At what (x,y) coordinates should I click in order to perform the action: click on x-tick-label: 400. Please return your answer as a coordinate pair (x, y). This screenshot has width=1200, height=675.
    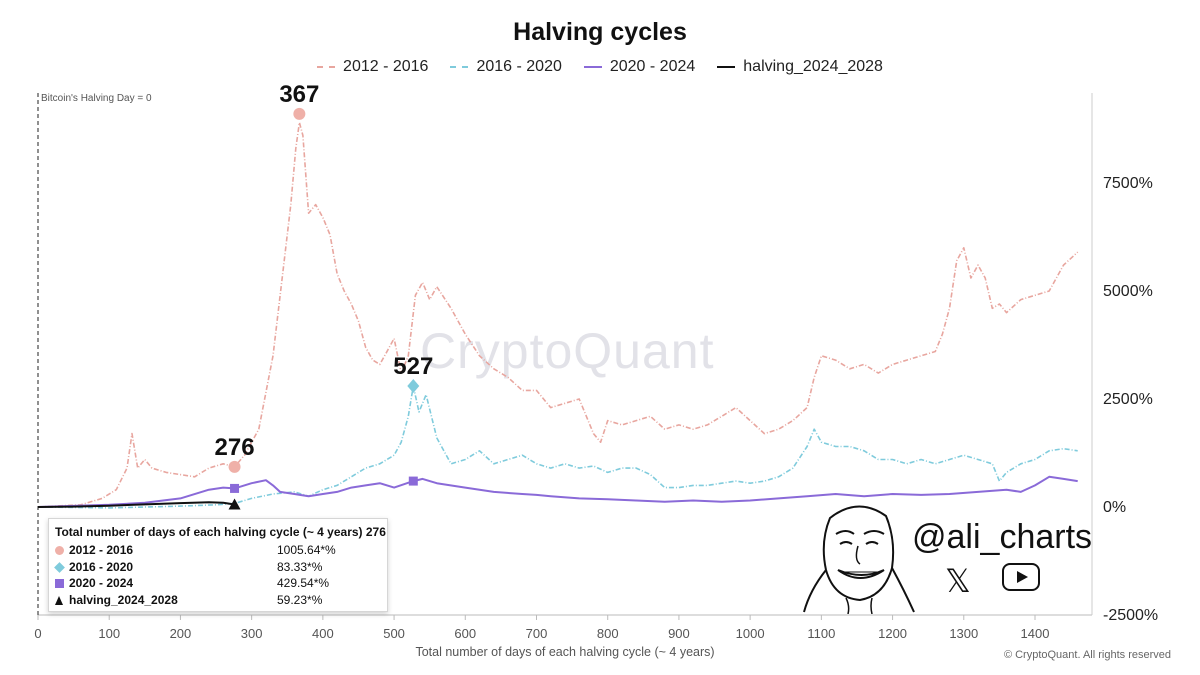
    Looking at the image, I should click on (323, 633).